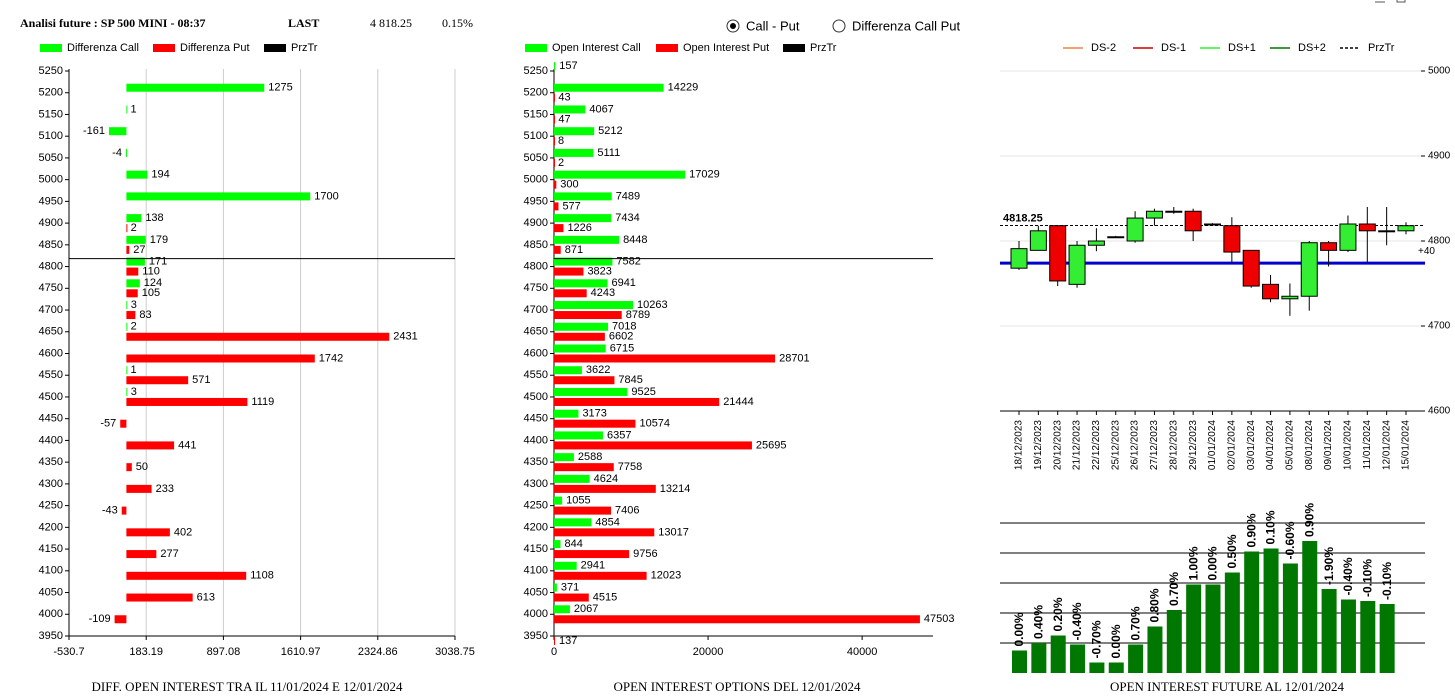  I want to click on bar-label: 441, so click(187, 445).